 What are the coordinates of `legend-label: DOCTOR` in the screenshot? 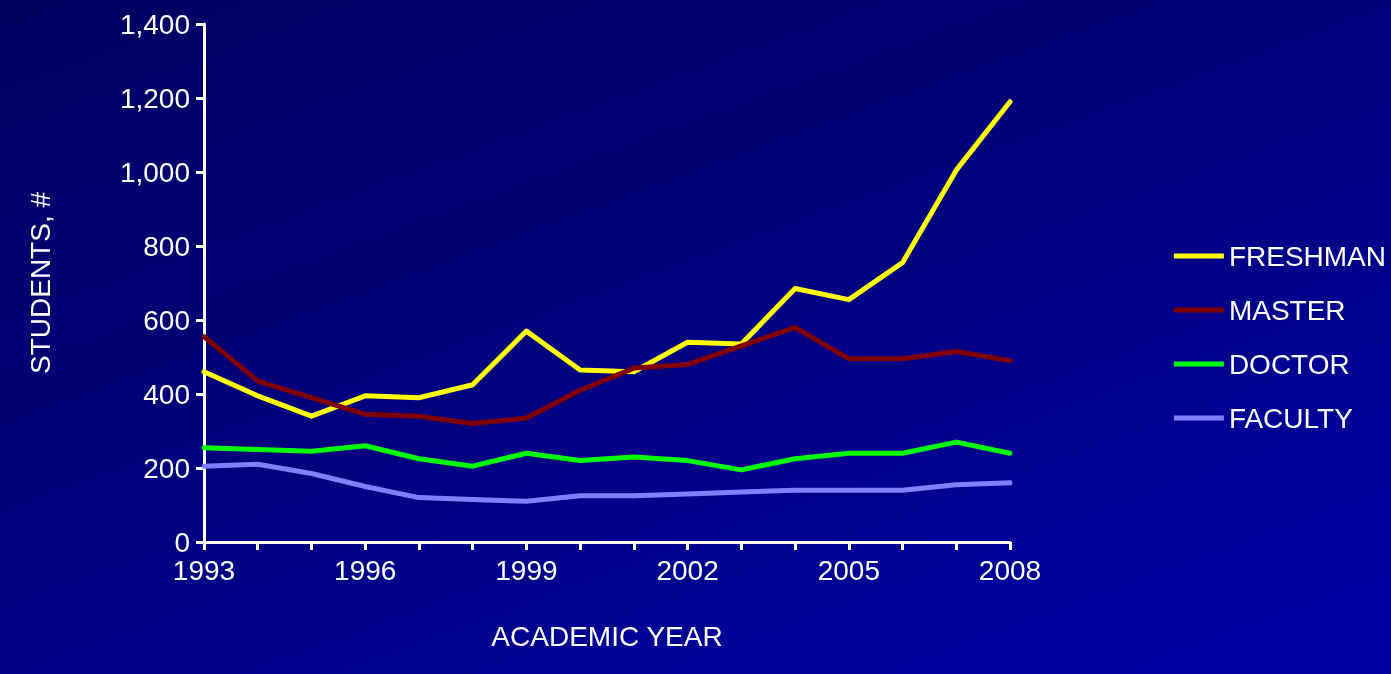 It's located at (1289, 364).